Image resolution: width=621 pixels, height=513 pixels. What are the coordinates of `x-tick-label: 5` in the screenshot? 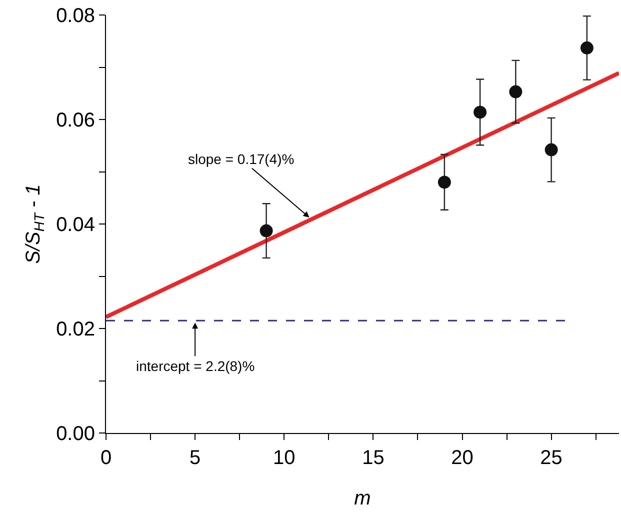 It's located at (195, 458).